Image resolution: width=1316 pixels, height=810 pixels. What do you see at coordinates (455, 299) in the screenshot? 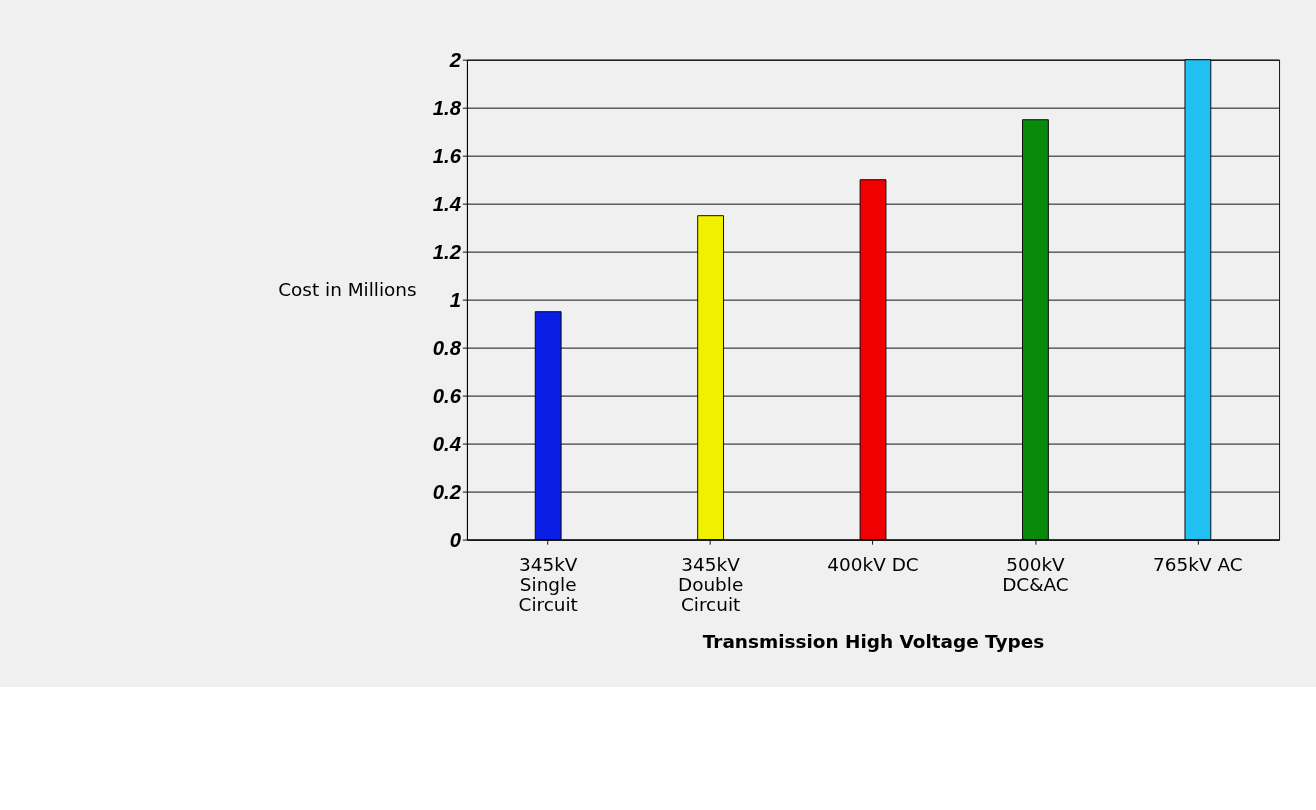
I see `y-tick-label: 1` at bounding box center [455, 299].